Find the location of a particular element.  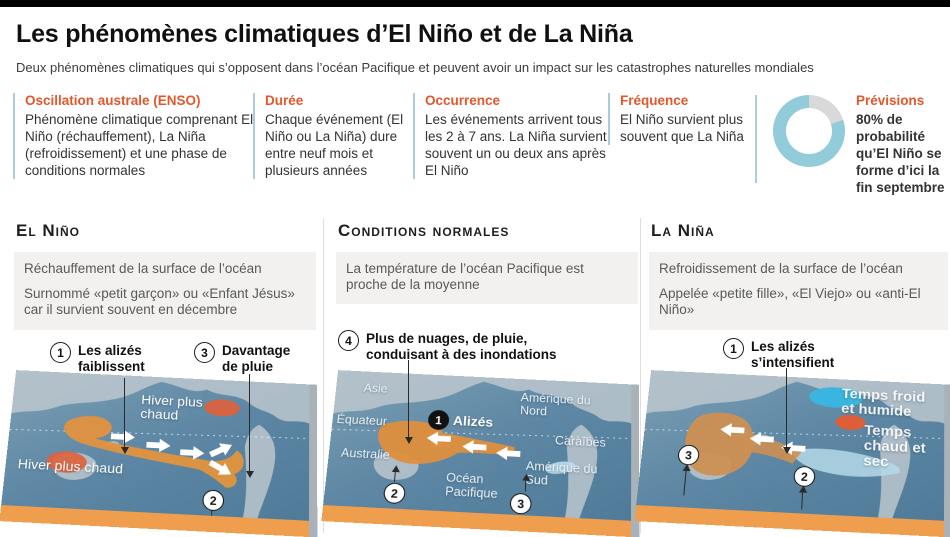

warm-dry-anomaly-south is located at coordinates (850, 422).